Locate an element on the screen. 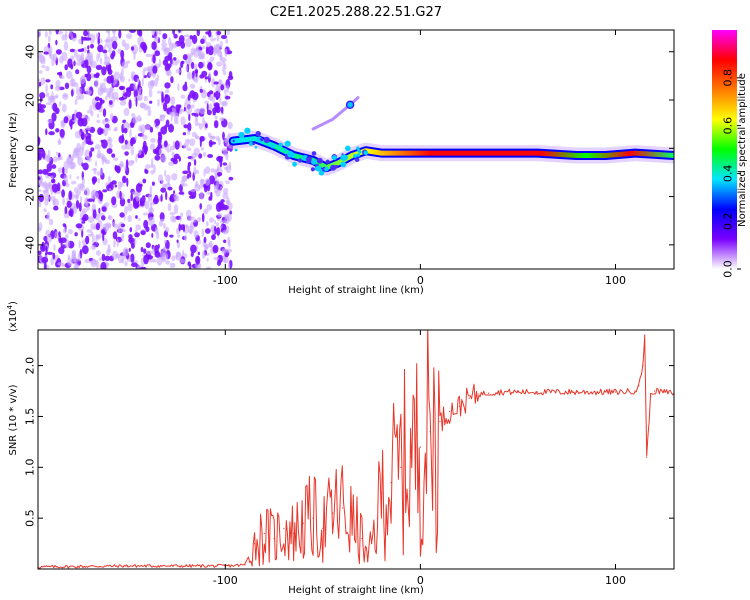 Image resolution: width=750 pixels, height=600 pixels. signal-trace is located at coordinates (449, 136).